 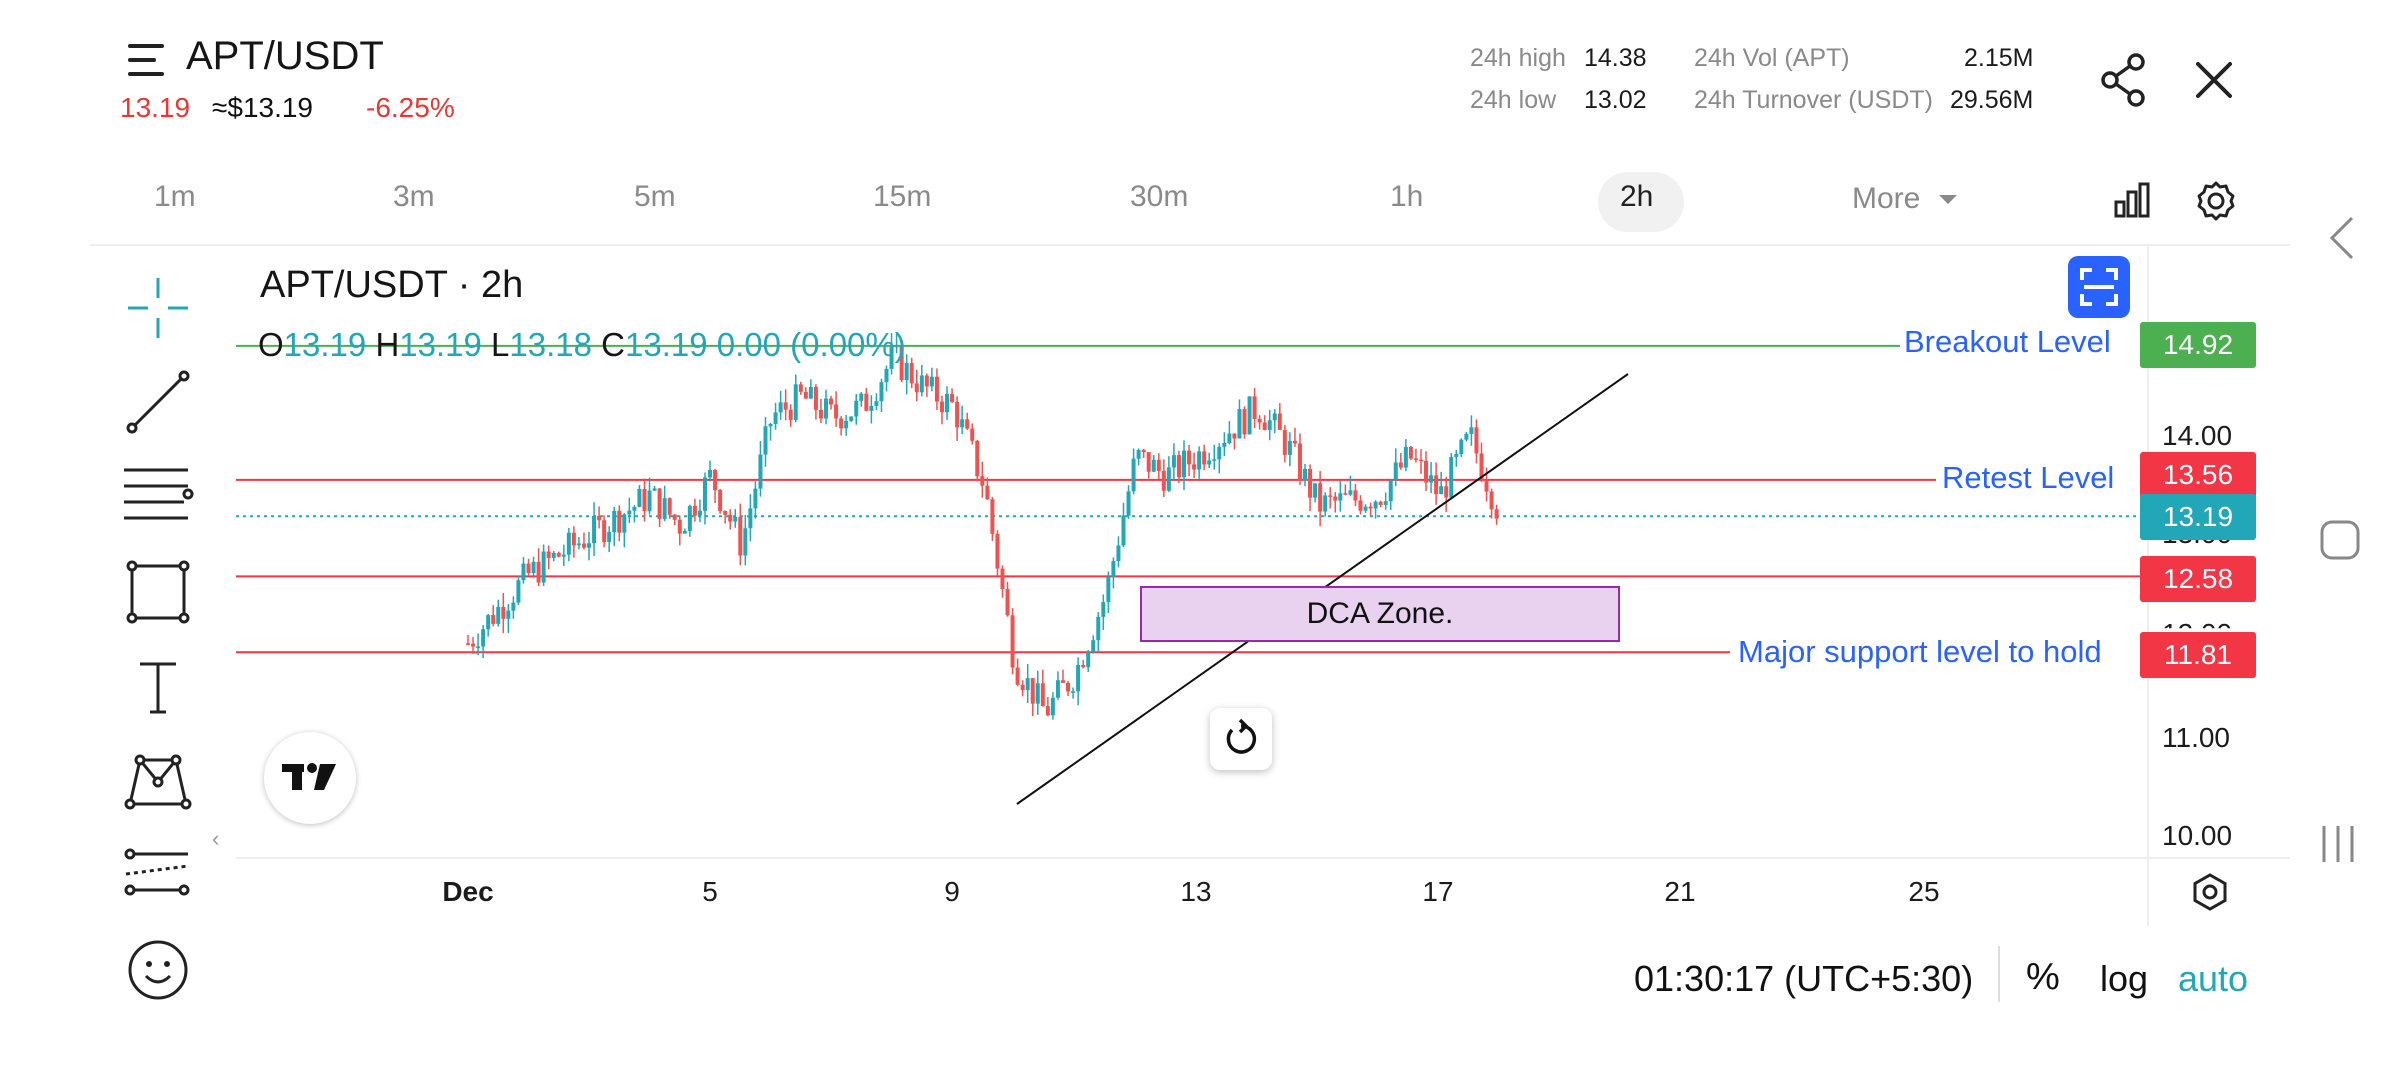 What do you see at coordinates (2213, 978) in the screenshot?
I see `auto-scale-button: auto` at bounding box center [2213, 978].